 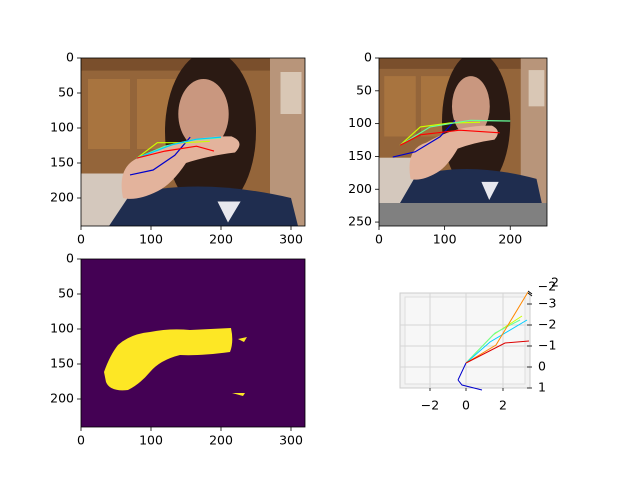 I want to click on z-tick-label: 0, so click(x=542, y=366).